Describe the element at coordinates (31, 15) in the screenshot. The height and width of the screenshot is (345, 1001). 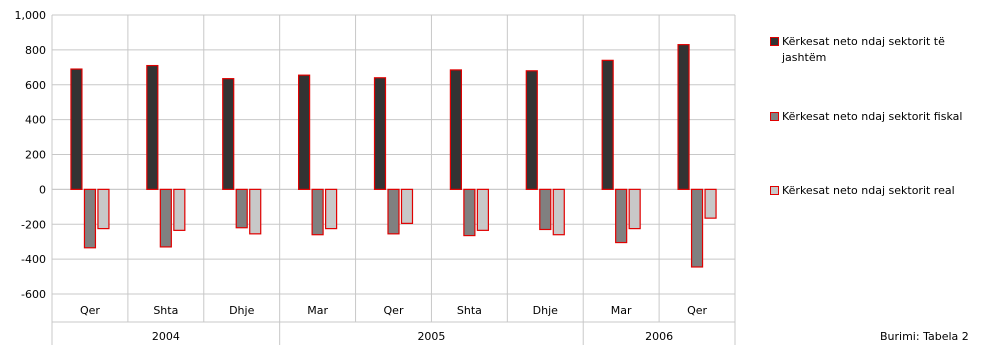
I see `y-tick-label: 1,000` at that location.